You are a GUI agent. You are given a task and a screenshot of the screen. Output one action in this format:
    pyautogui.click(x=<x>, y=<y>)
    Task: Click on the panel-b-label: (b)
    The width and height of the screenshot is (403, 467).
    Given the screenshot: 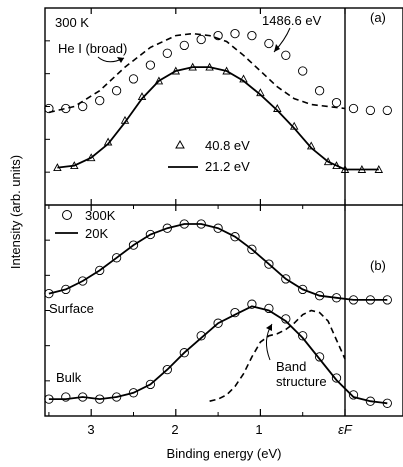 What is the action you would take?
    pyautogui.click(x=378, y=265)
    